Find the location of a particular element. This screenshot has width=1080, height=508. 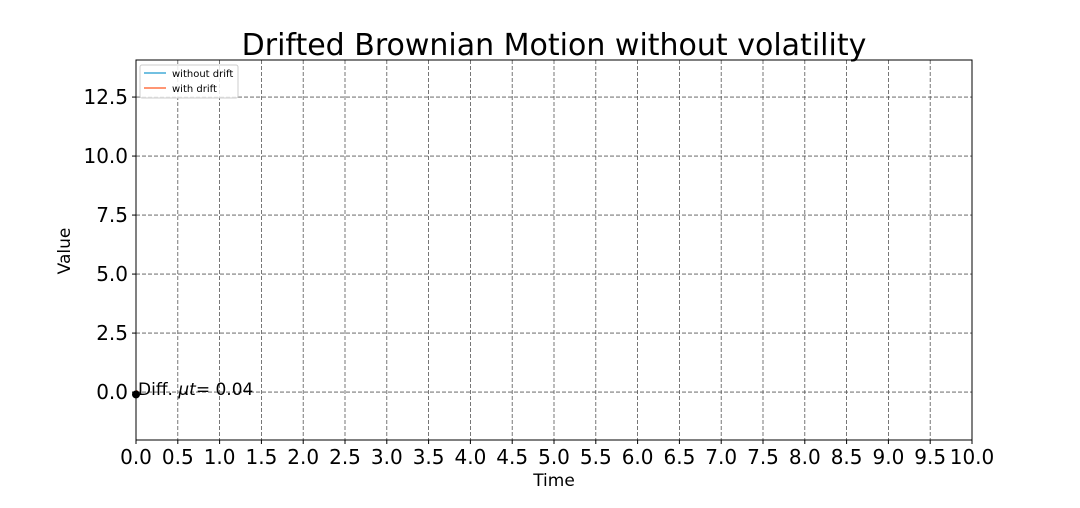

x-tick-label: 4.0 is located at coordinates (470, 457).